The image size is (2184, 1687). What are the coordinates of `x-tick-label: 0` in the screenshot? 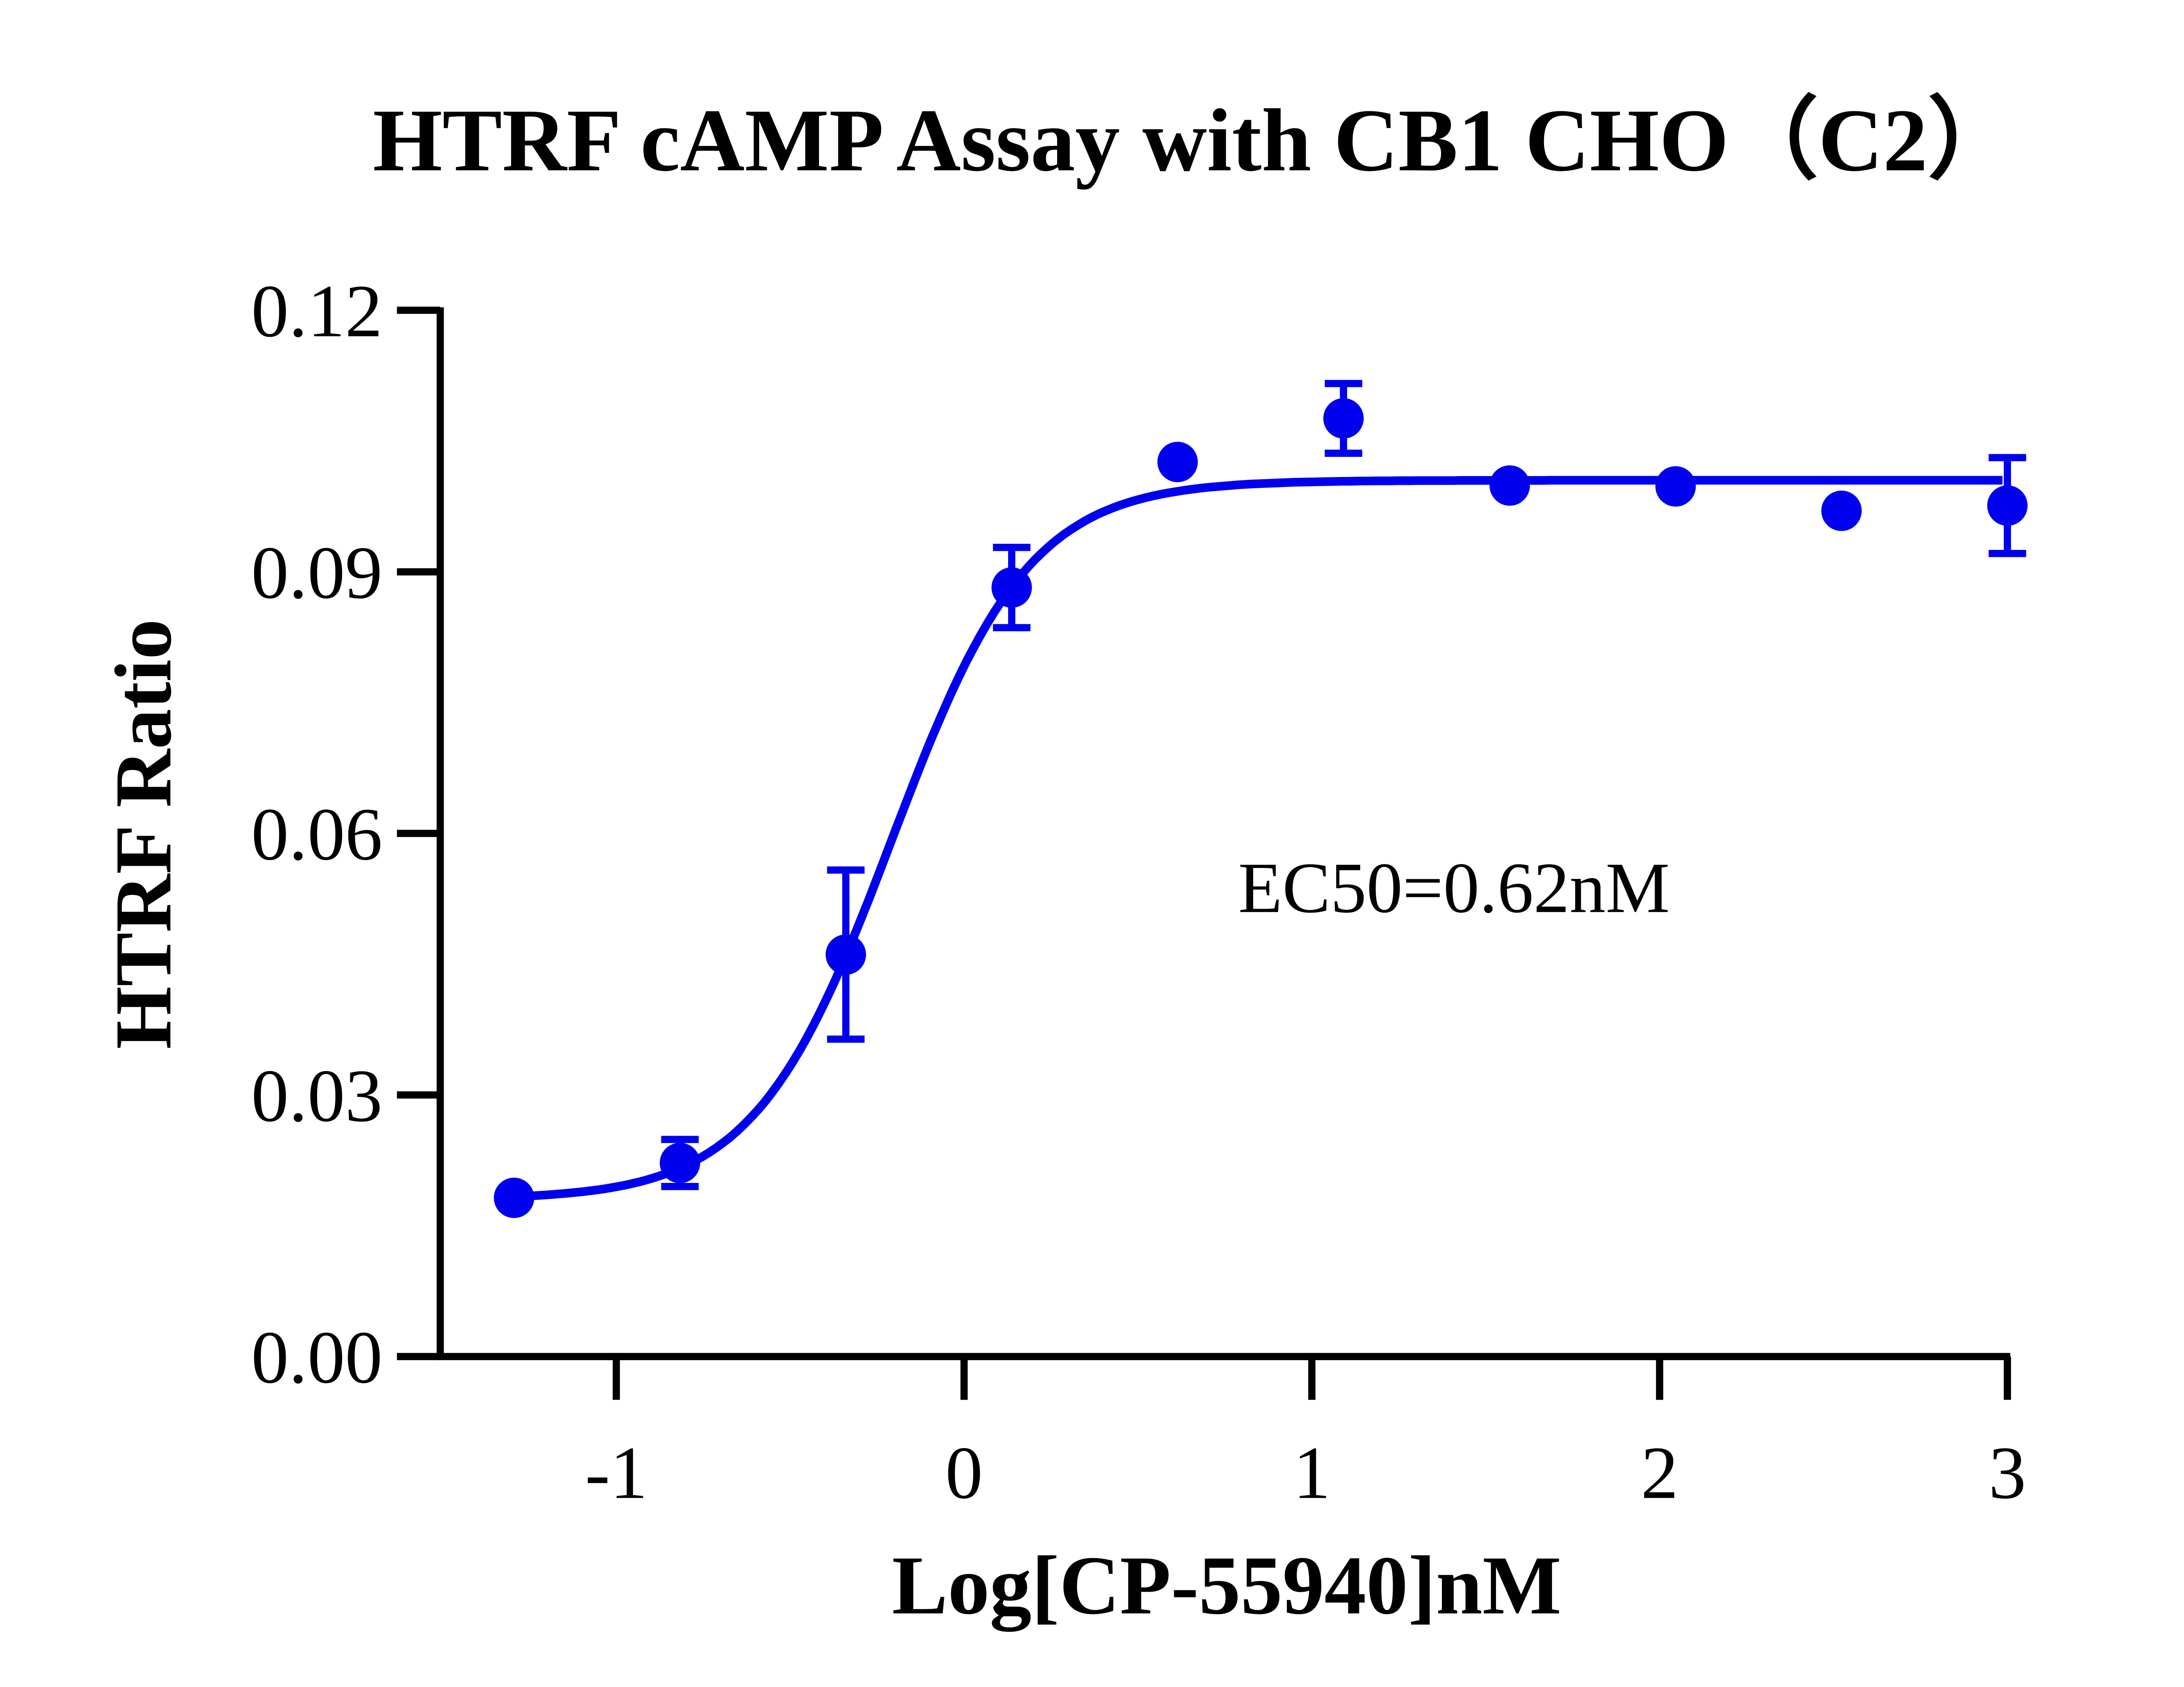 It's located at (964, 1472).